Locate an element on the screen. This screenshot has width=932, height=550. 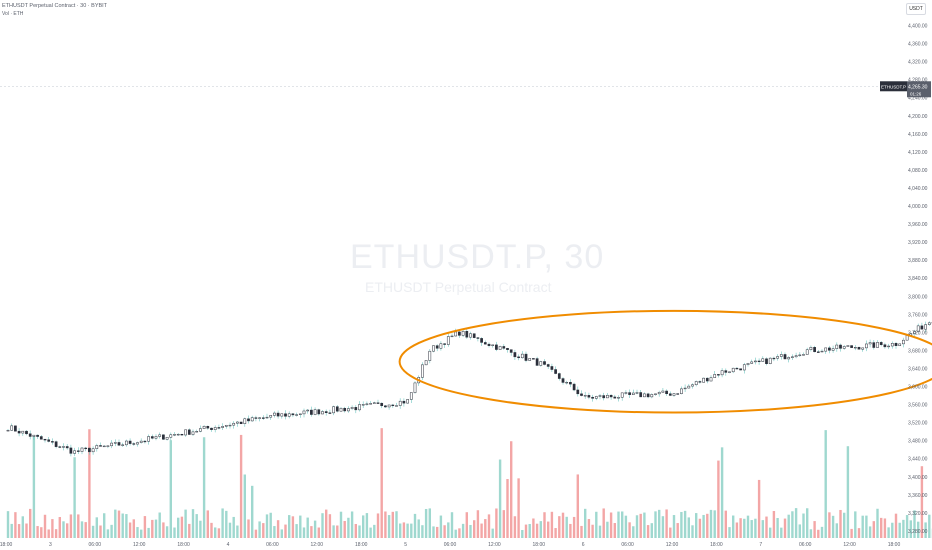
currency-unit-badge: USDT is located at coordinates (916, 9).